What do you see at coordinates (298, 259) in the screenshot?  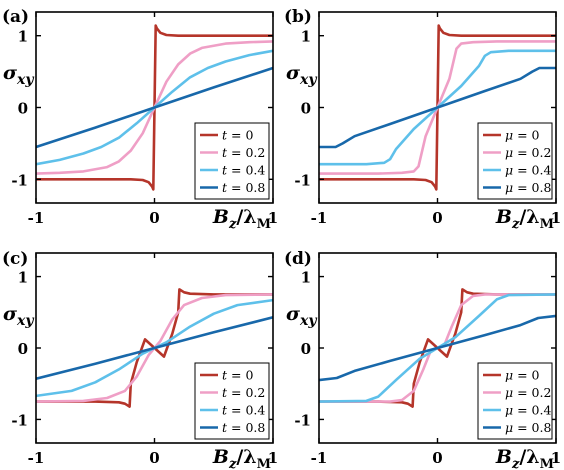 I see `panel-label: (d)` at bounding box center [298, 259].